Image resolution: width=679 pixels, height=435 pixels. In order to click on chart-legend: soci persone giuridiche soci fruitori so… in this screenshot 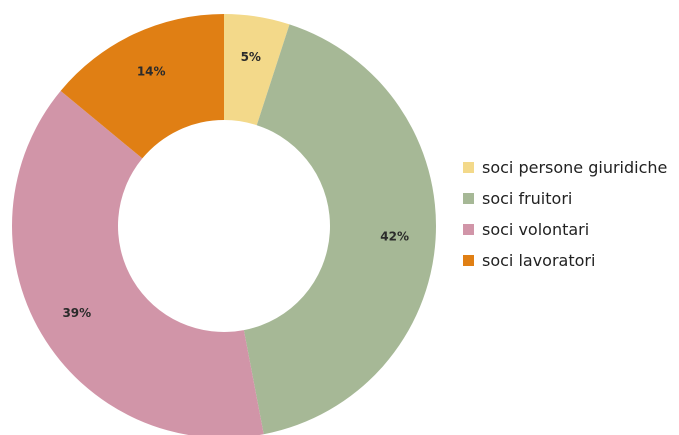, I will do `click(565, 218)`.